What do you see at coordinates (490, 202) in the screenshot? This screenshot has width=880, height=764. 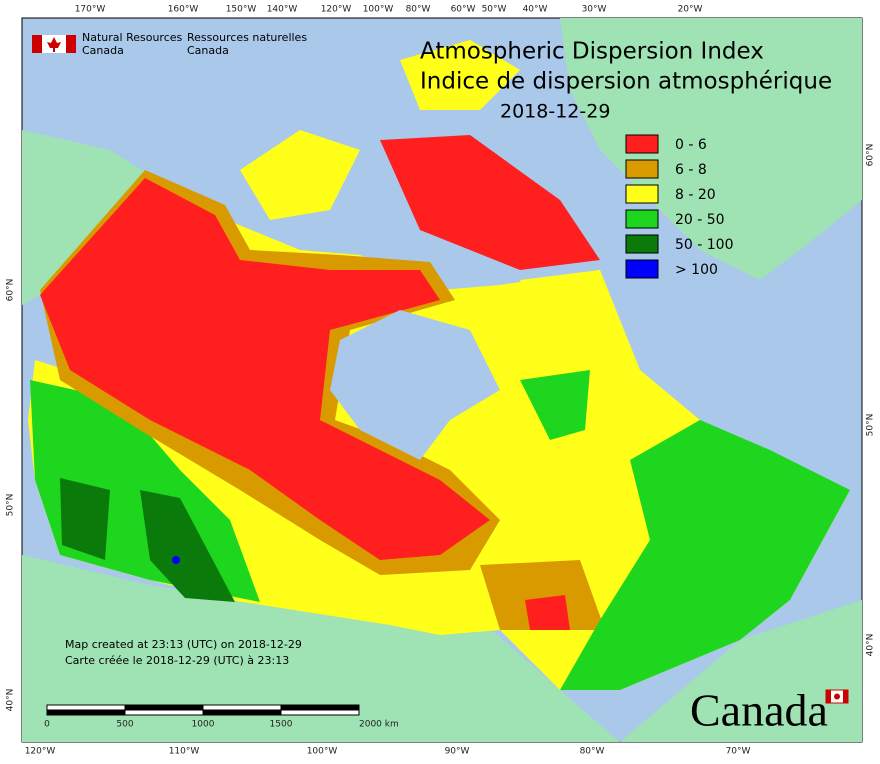 I see `arctic-islands-red` at bounding box center [490, 202].